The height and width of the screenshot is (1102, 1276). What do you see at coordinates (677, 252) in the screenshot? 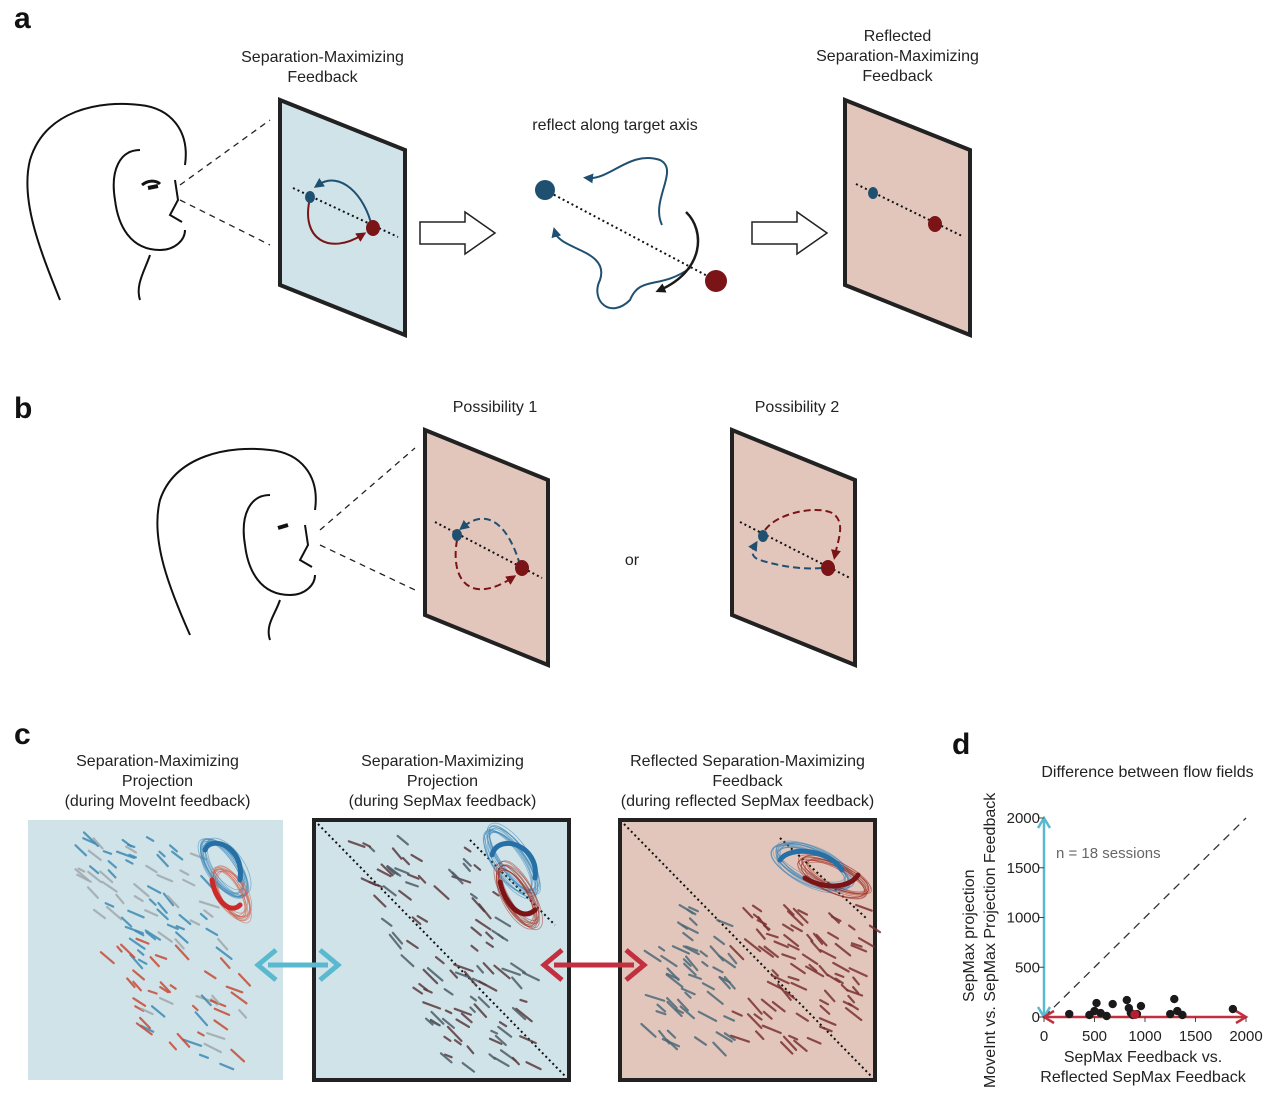
I see `reflection-arrow` at bounding box center [677, 252].